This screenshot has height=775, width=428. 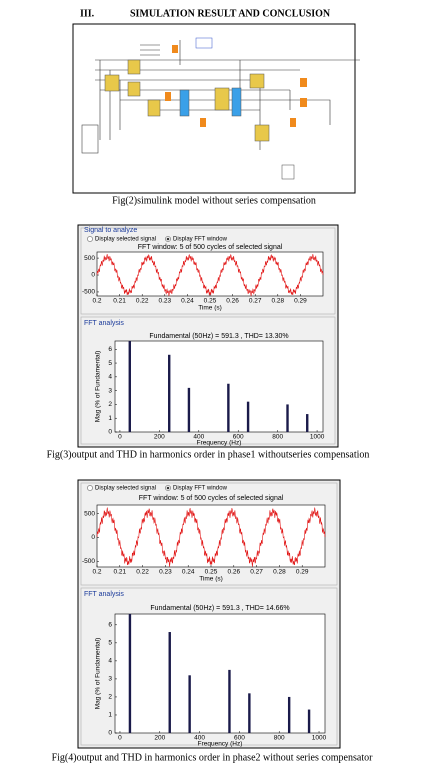 I want to click on simulink-diagram, so click(x=216, y=108).